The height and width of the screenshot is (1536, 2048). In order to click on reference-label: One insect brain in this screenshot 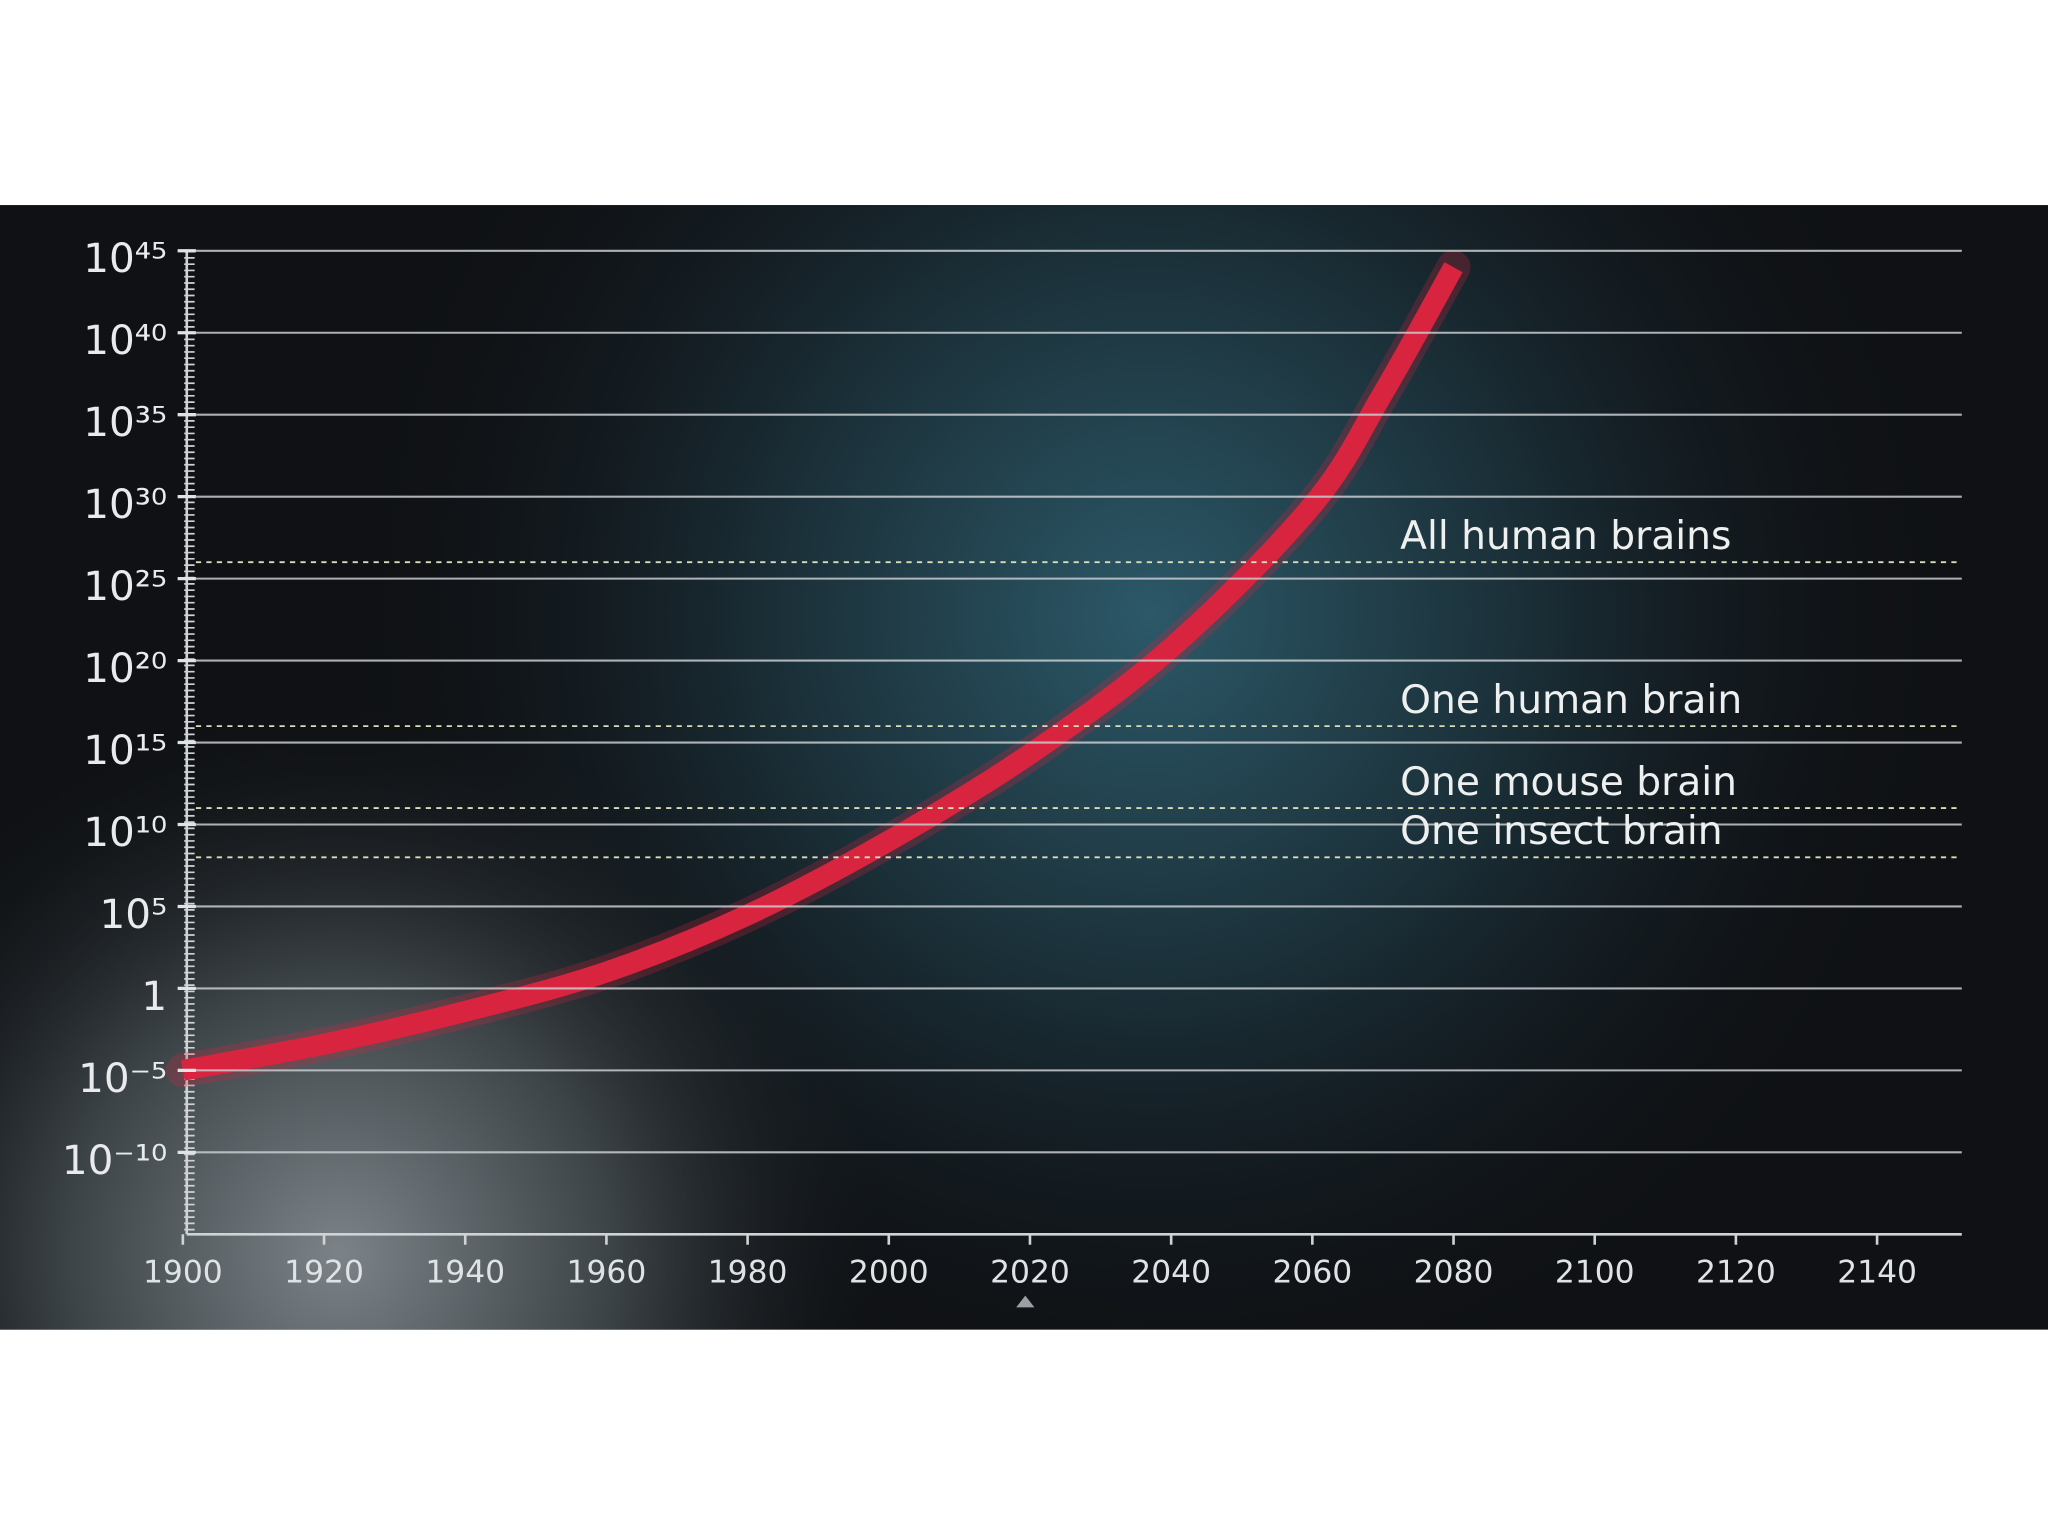, I will do `click(1561, 831)`.